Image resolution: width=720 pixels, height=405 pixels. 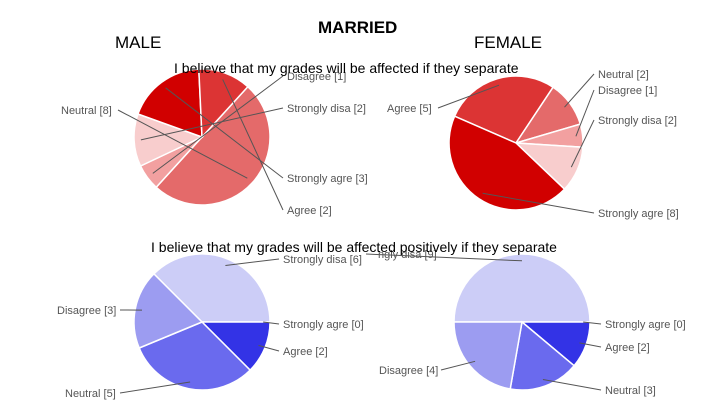 I want to click on slice-label: Strongly agre [8], so click(x=638, y=214).